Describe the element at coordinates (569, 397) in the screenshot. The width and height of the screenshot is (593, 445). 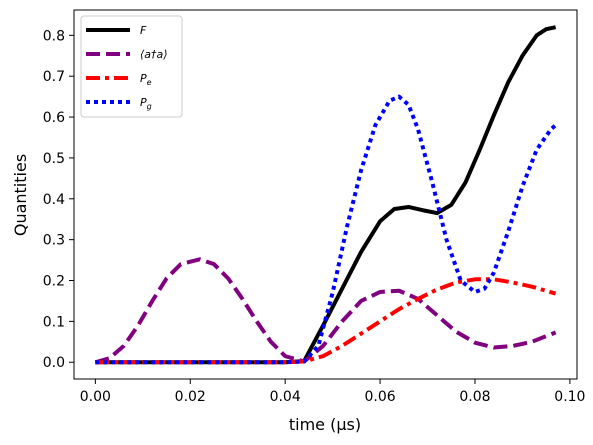
I see `x-tick-label: 0.10` at that location.